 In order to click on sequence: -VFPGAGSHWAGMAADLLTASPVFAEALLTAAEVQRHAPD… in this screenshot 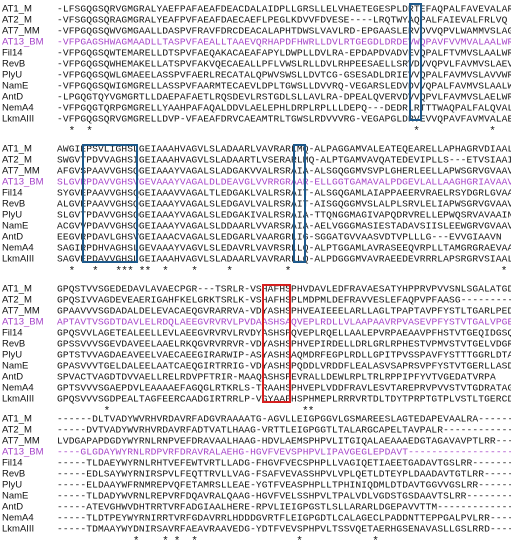, I will do `click(284, 42)`.